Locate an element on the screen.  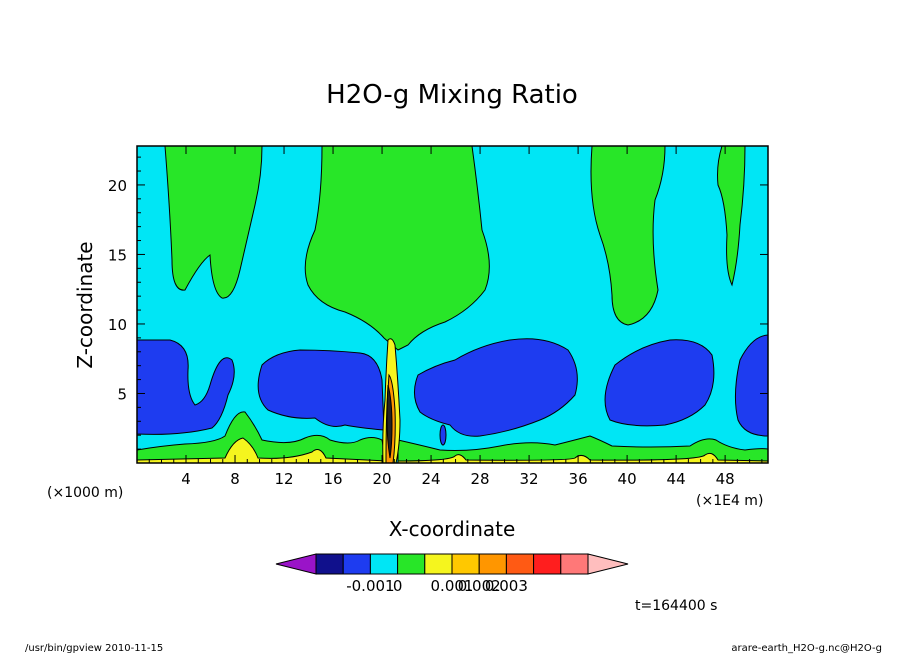
colorbar-over-triangle is located at coordinates (608, 564).